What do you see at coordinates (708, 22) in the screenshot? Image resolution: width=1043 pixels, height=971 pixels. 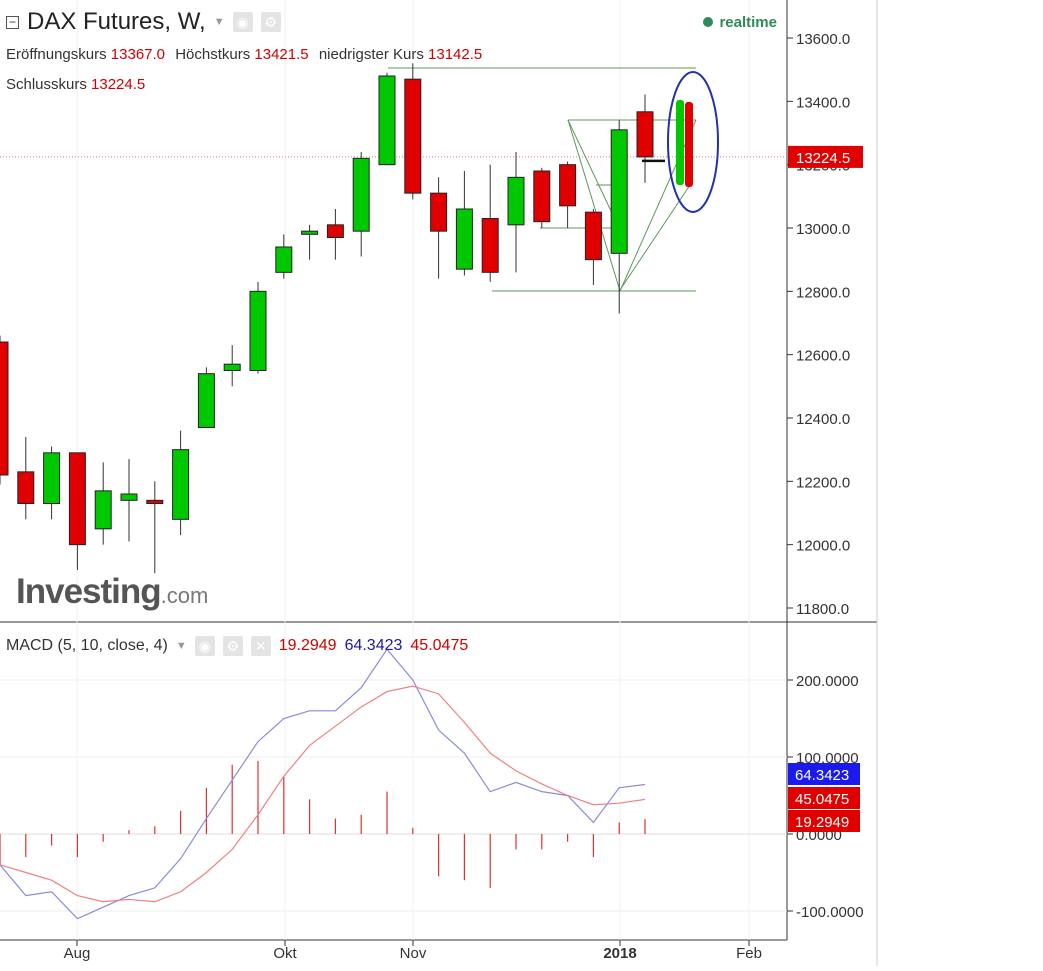 I see `status-dot-icon` at bounding box center [708, 22].